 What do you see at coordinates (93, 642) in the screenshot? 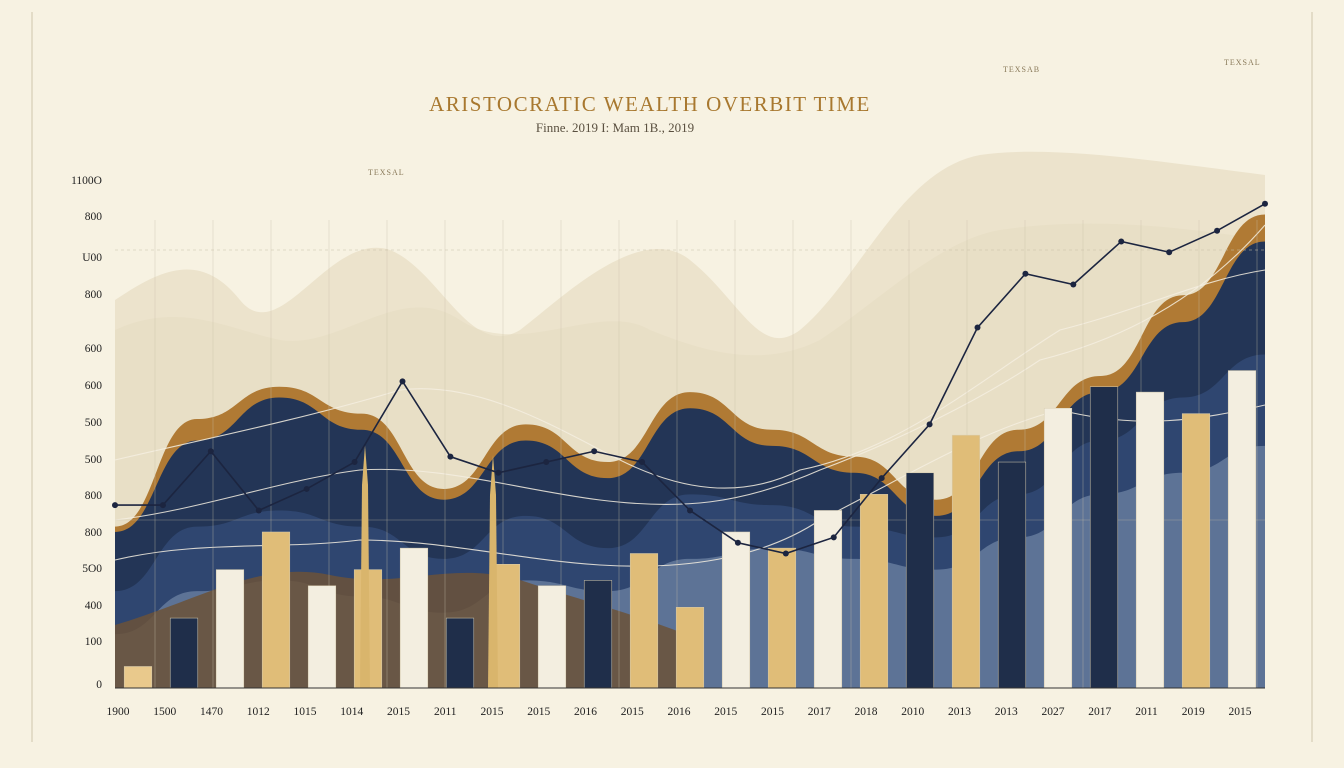
I see `y-tick-label: 100` at bounding box center [93, 642].